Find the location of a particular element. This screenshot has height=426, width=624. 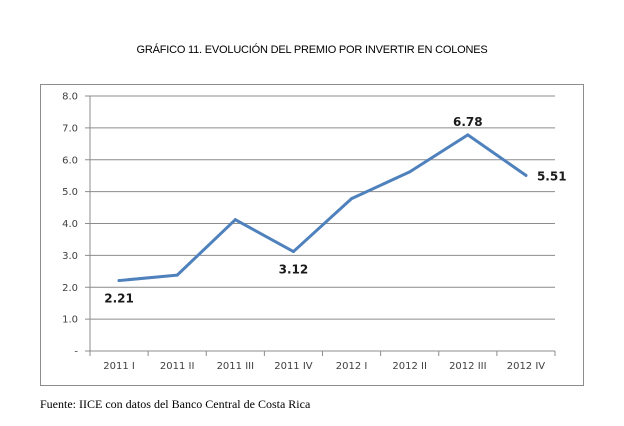

data-label: 3.12 is located at coordinates (294, 270).